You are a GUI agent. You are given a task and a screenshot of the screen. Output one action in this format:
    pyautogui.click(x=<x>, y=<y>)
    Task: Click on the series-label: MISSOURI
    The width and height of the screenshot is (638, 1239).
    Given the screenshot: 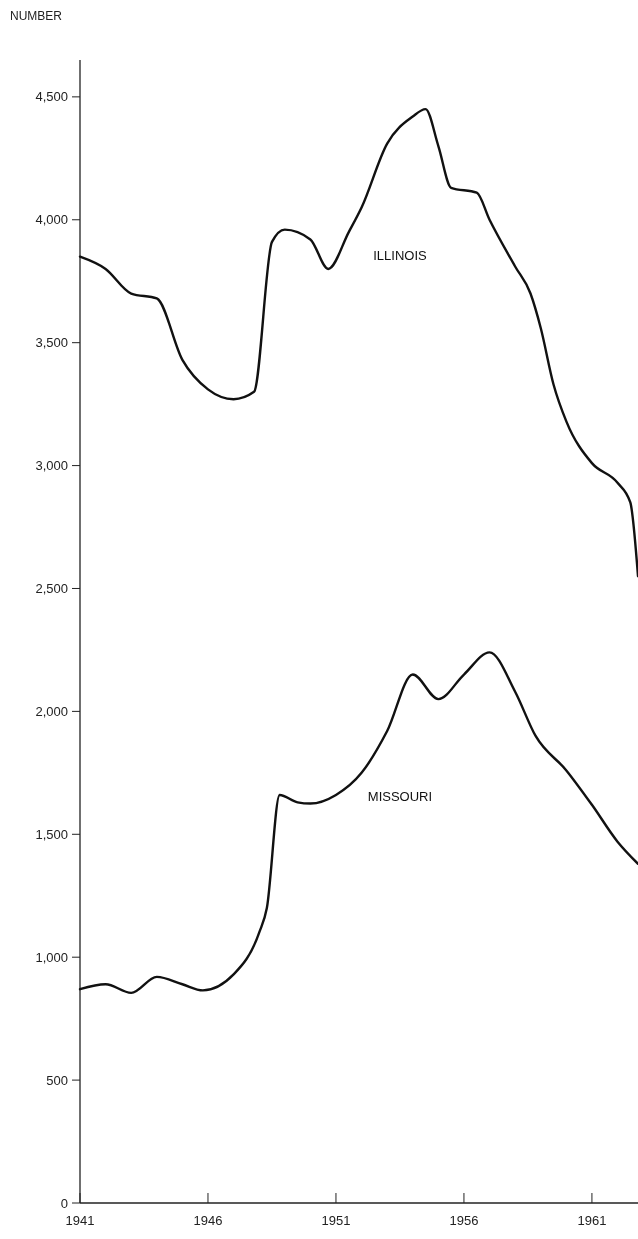 What is the action you would take?
    pyautogui.click(x=400, y=796)
    